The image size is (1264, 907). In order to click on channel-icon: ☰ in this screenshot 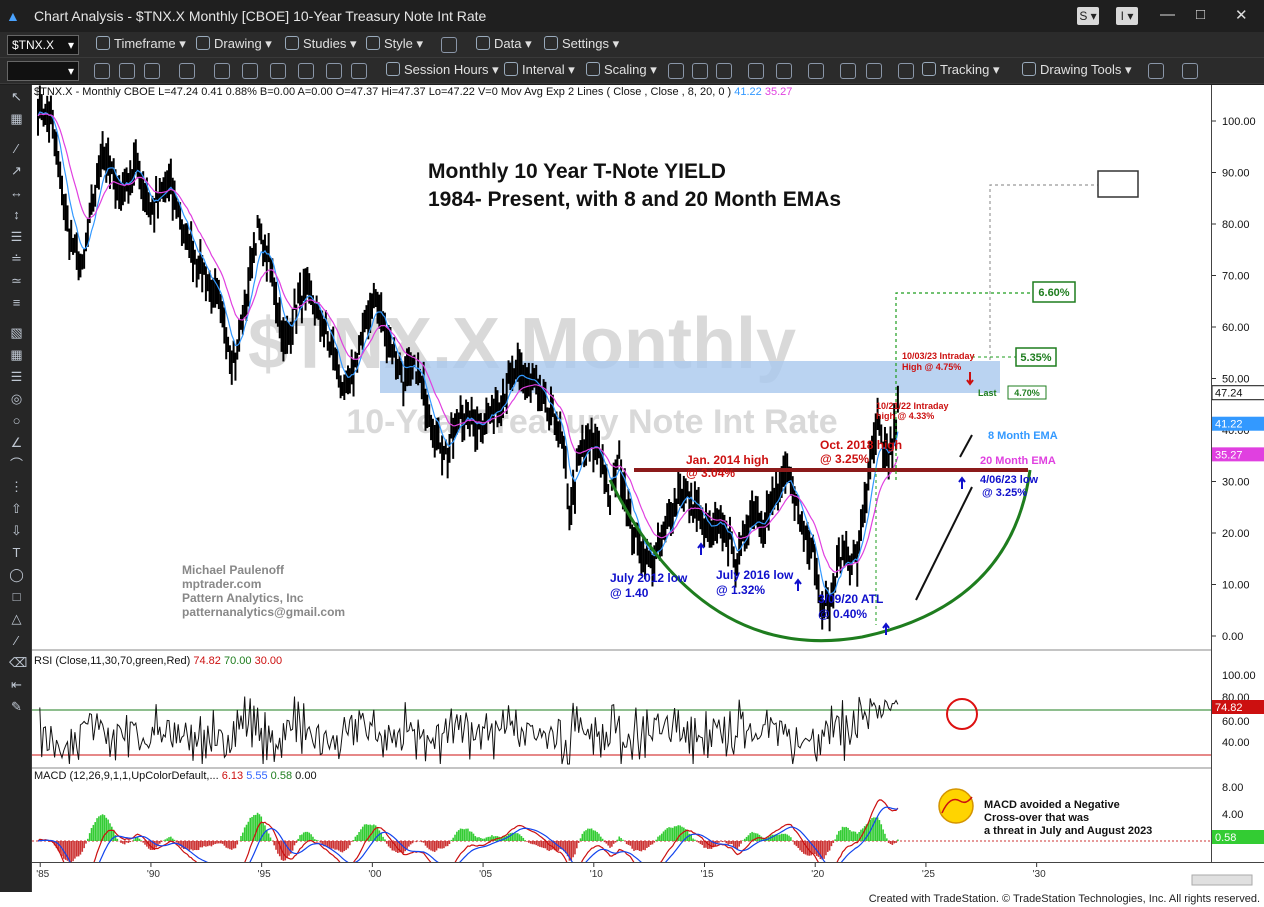, I will do `click(16, 236)`.